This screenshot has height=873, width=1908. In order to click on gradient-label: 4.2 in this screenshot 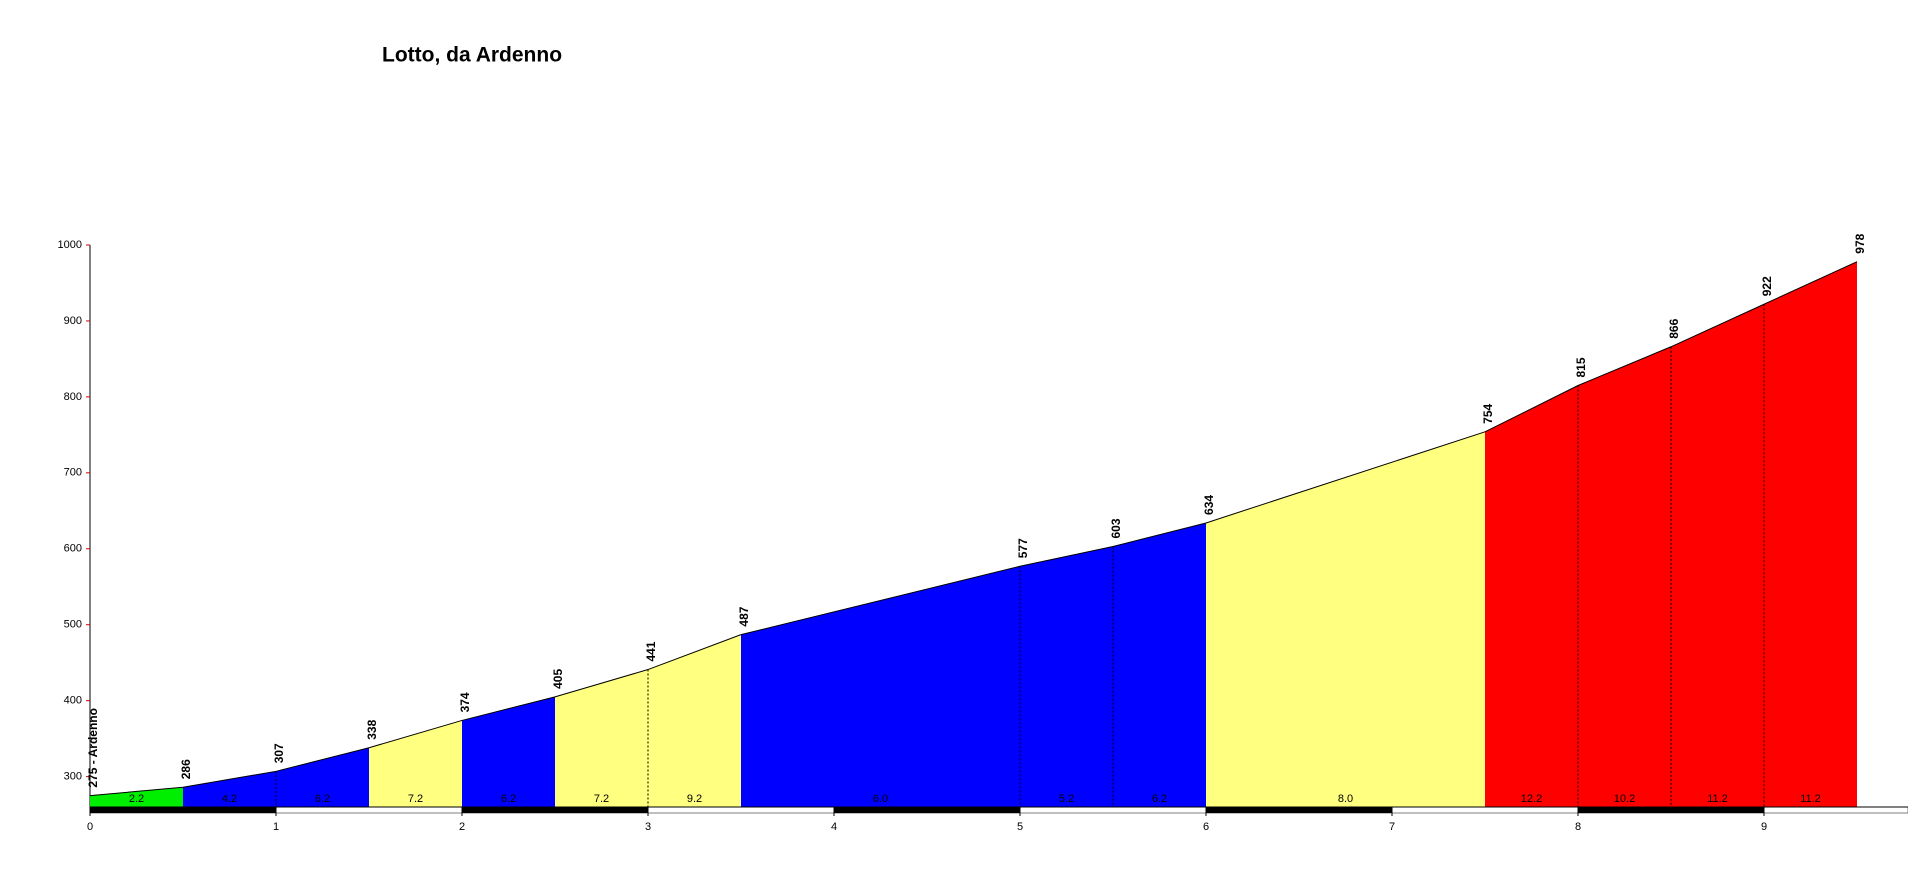, I will do `click(229, 799)`.